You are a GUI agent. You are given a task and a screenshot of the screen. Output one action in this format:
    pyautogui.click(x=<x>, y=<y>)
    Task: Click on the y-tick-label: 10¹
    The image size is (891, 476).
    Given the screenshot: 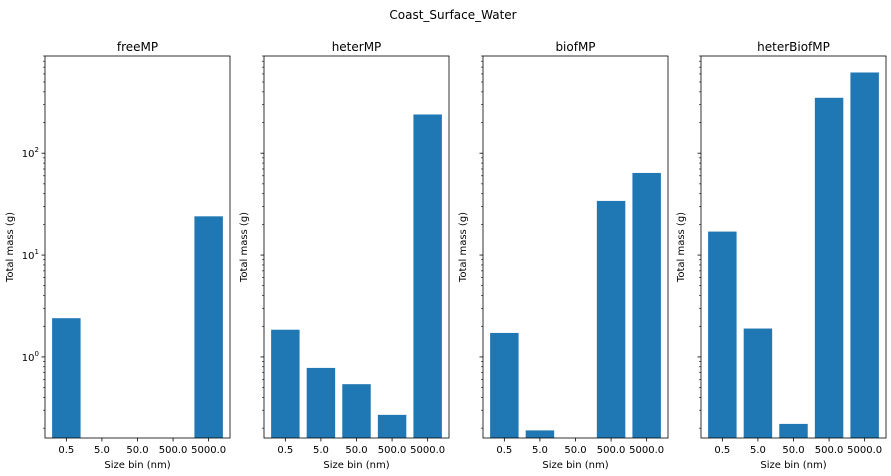 What is the action you would take?
    pyautogui.click(x=30, y=255)
    